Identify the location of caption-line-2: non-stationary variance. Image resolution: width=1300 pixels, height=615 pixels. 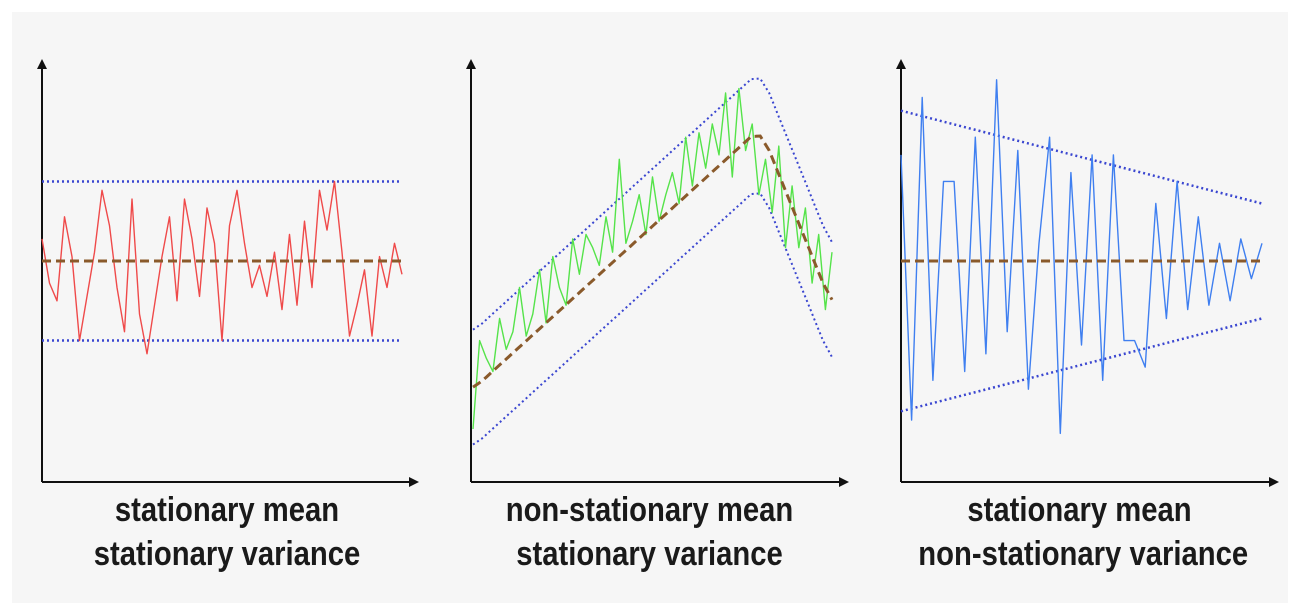
(1083, 554).